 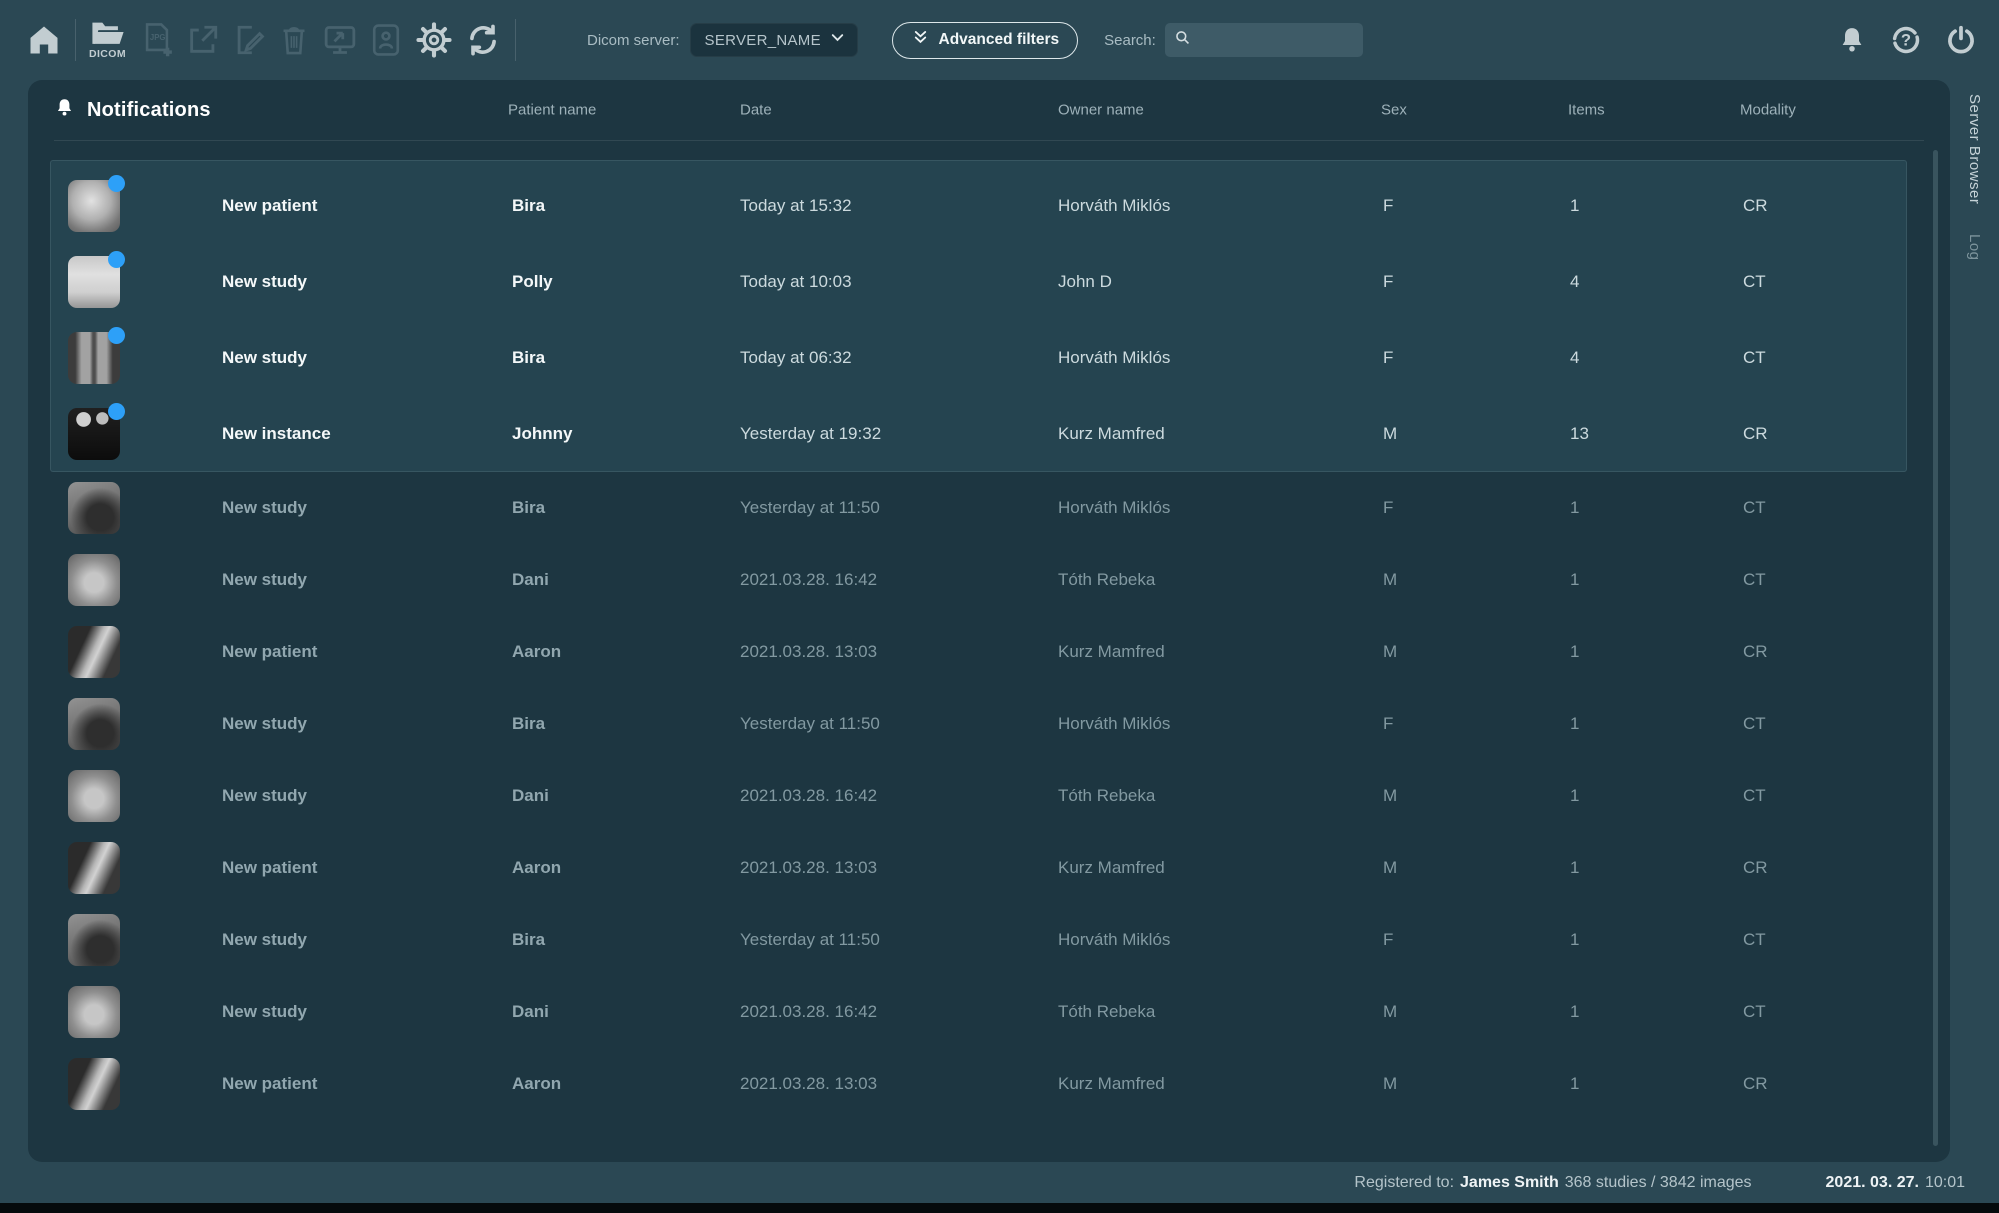 I want to click on patient-card-button, so click(x=386, y=40).